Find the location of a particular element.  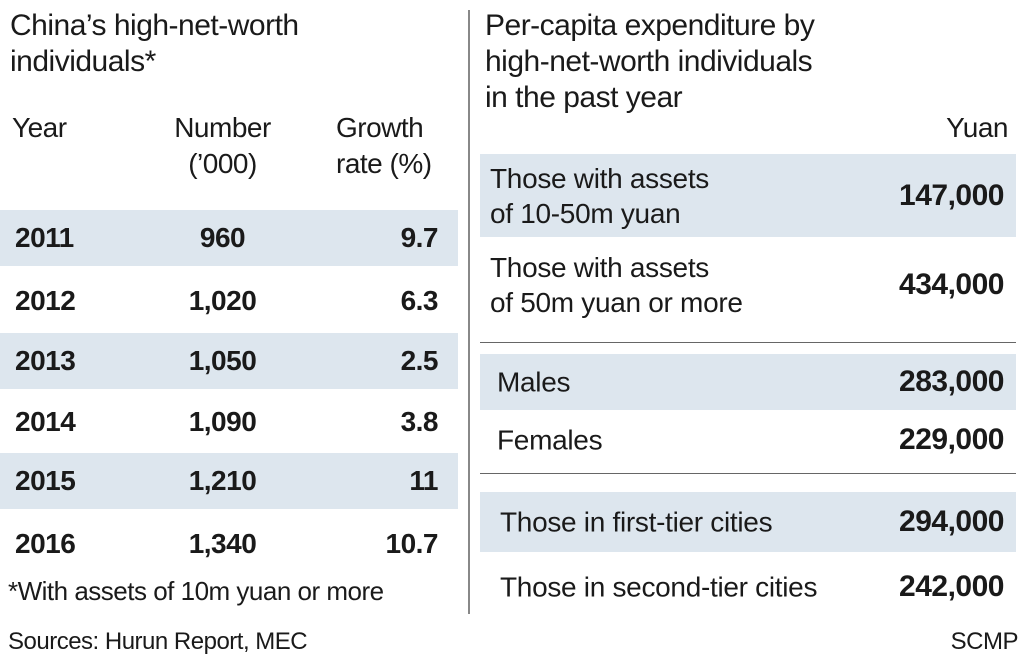

table-row: 2016 1,340 10.7 is located at coordinates (229, 544).